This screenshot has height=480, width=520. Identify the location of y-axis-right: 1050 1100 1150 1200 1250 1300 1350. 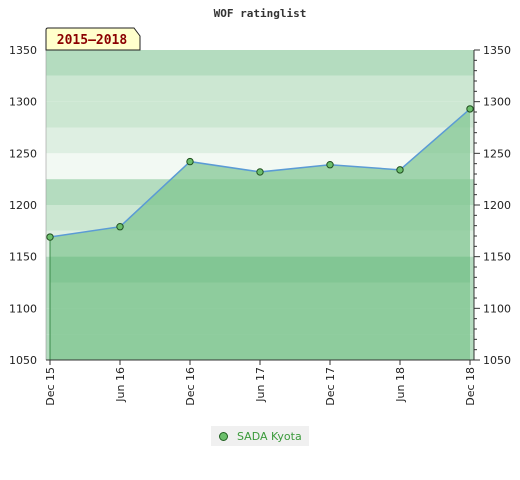
(492, 205).